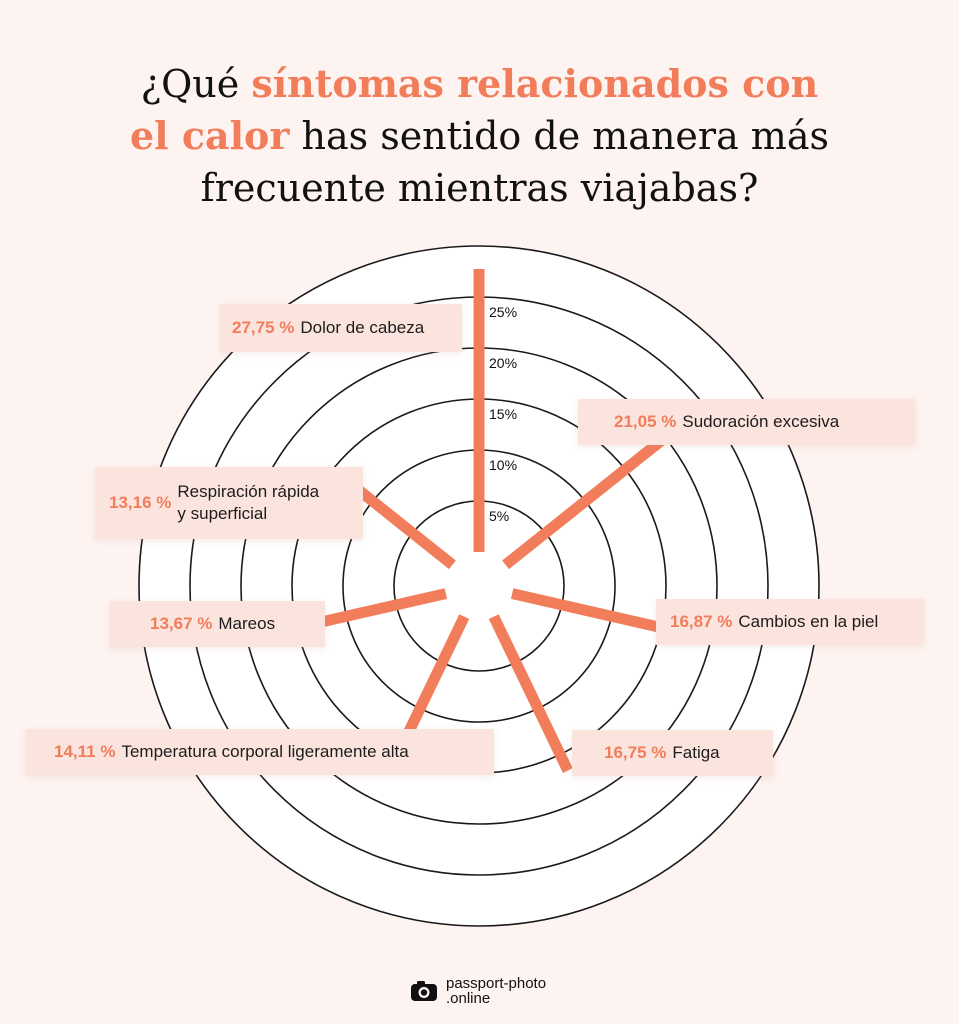 The image size is (959, 1024). I want to click on label-cambios-en-la-piel: 16,87 % Cambios en la piel, so click(790, 622).